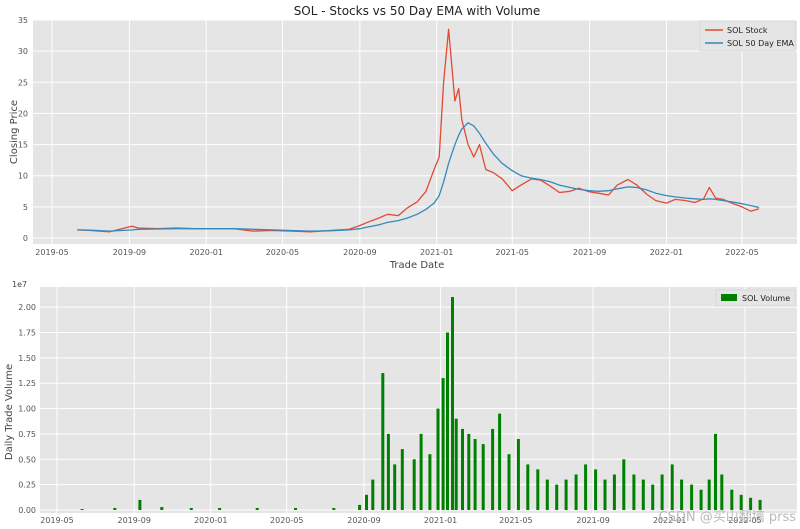 This screenshot has width=800, height=529. I want to click on legend-label: SOL Stock, so click(747, 30).